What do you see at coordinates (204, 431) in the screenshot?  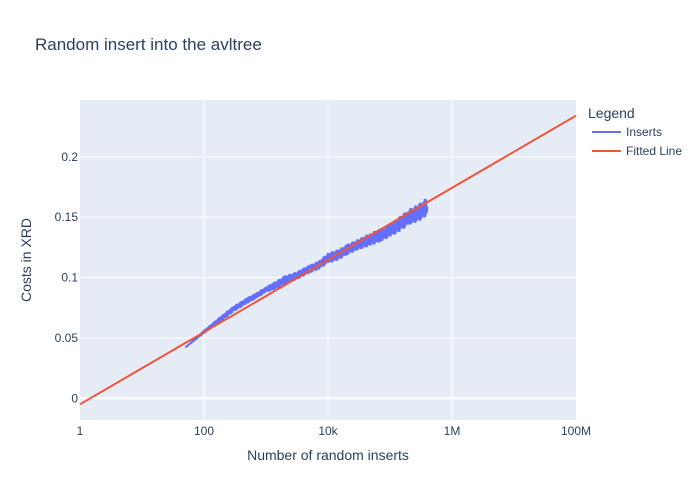 I see `x-tick-label: 100` at bounding box center [204, 431].